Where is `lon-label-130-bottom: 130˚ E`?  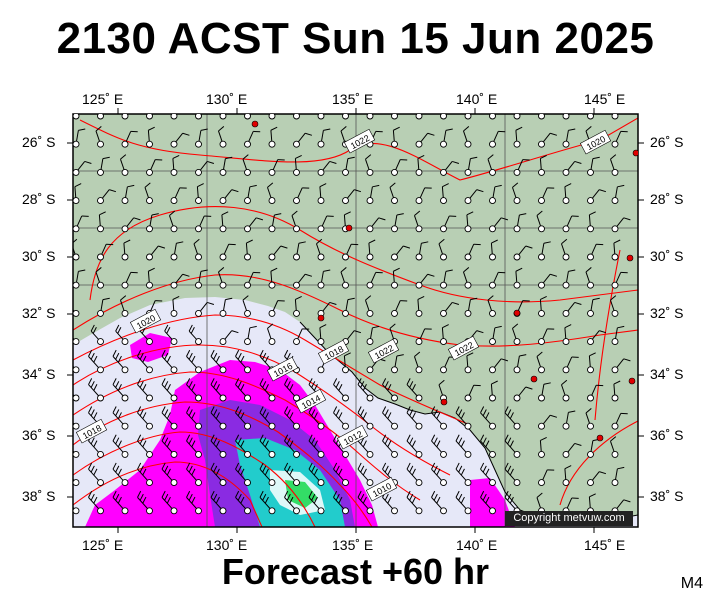
lon-label-130-bottom: 130˚ E is located at coordinates (227, 545).